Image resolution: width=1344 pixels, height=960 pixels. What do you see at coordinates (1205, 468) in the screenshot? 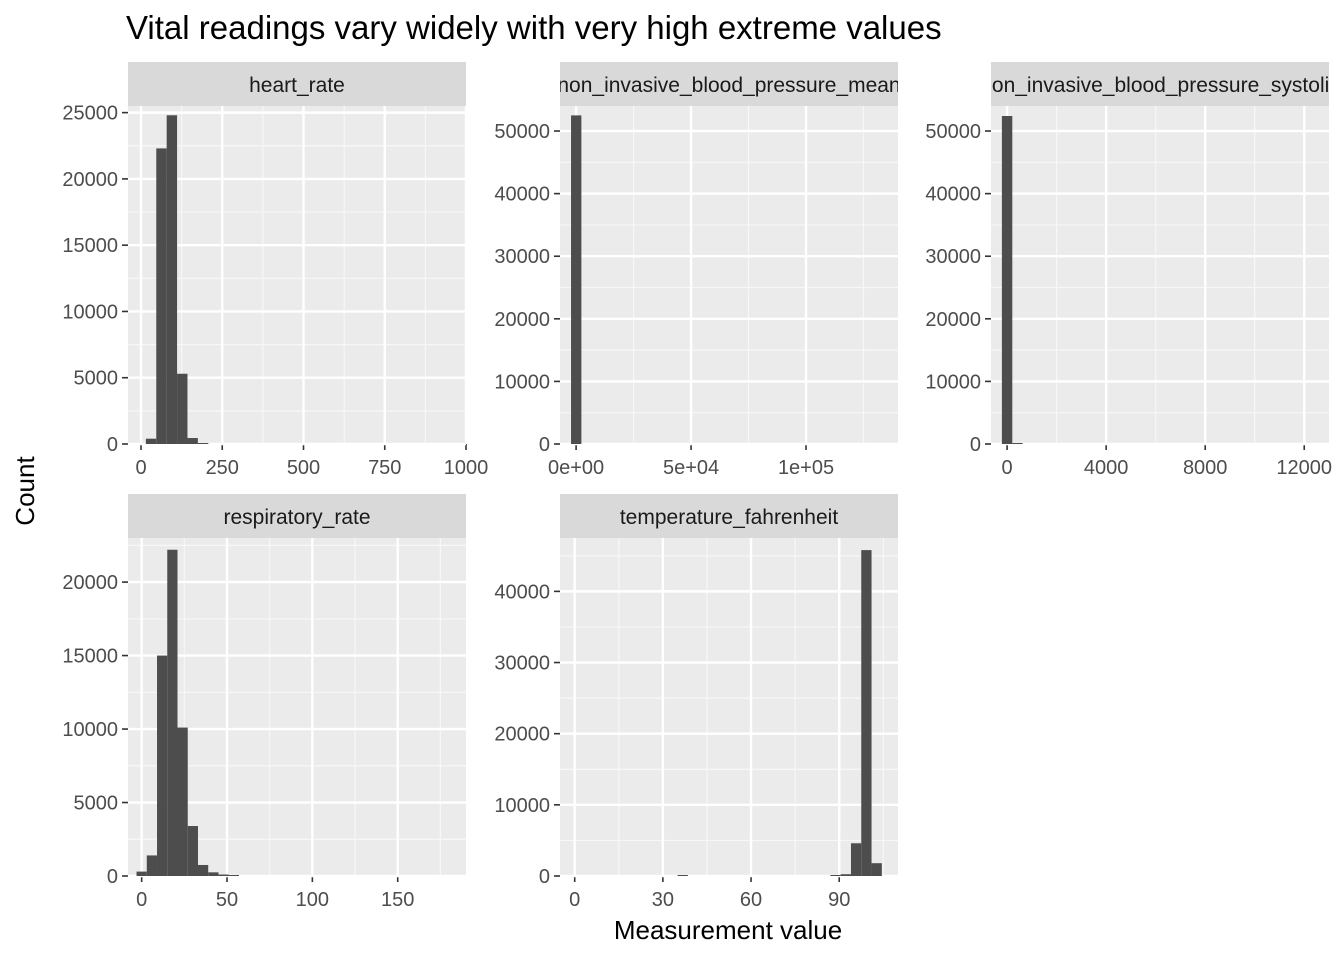
I see `x-tick-label: 8000` at bounding box center [1205, 468].